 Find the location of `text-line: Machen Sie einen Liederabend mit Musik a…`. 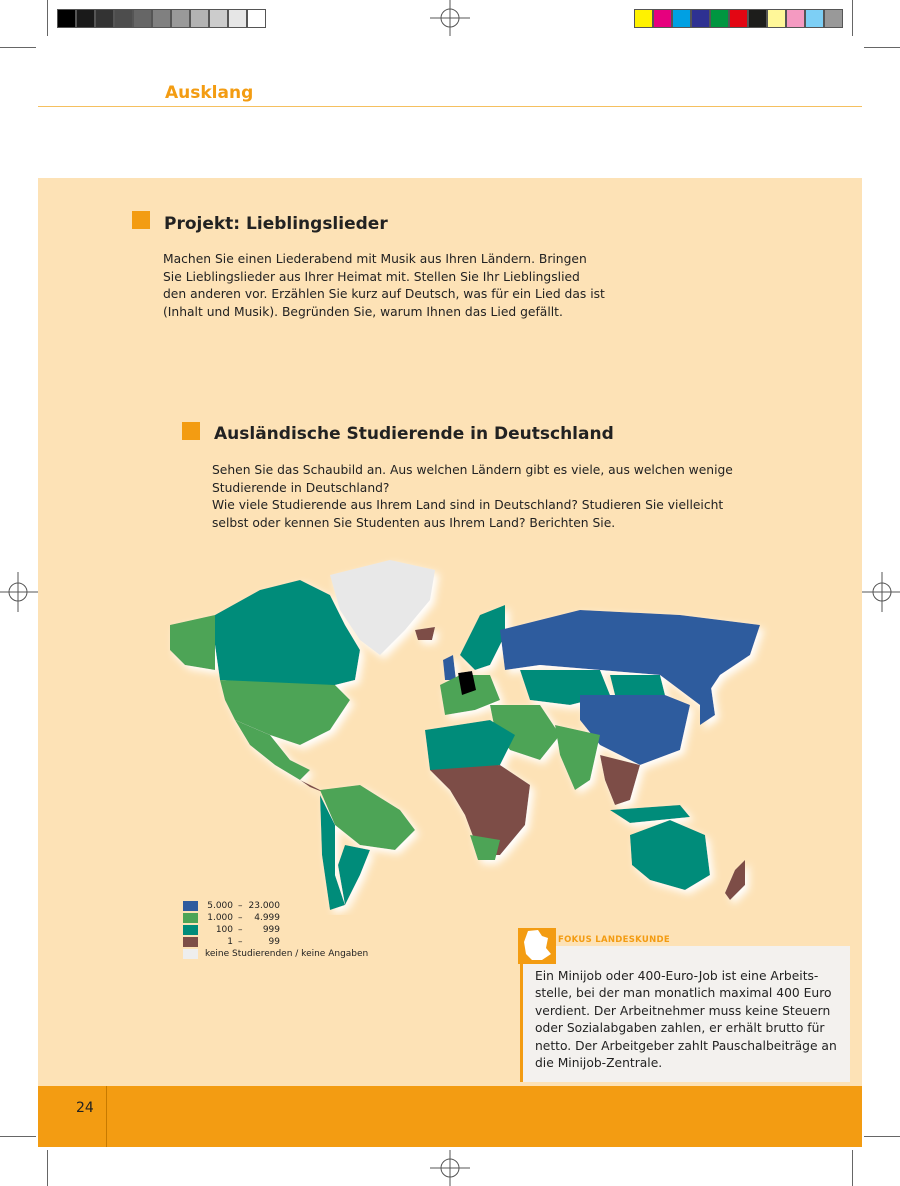

text-line: Machen Sie einen Liederabend mit Musik a… is located at coordinates (375, 259).